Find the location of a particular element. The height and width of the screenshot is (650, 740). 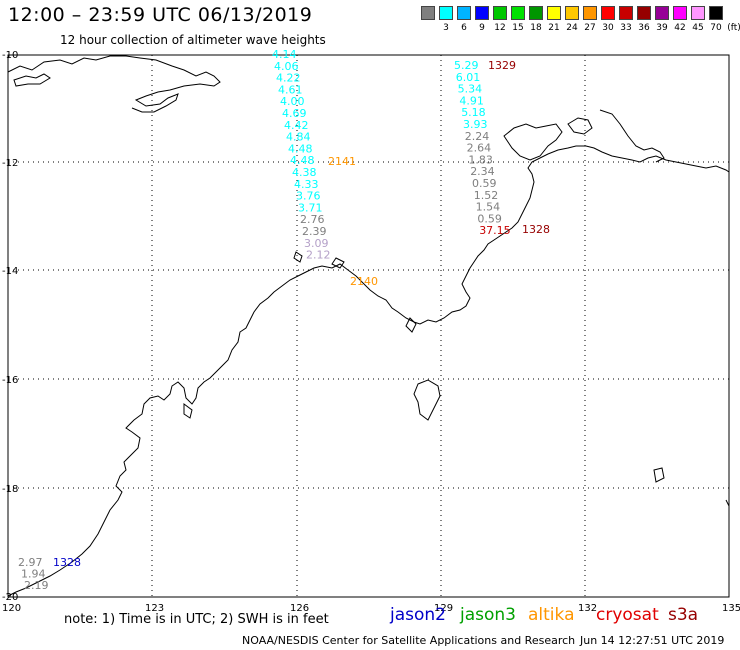

legend-label: 33 is located at coordinates (626, 28).